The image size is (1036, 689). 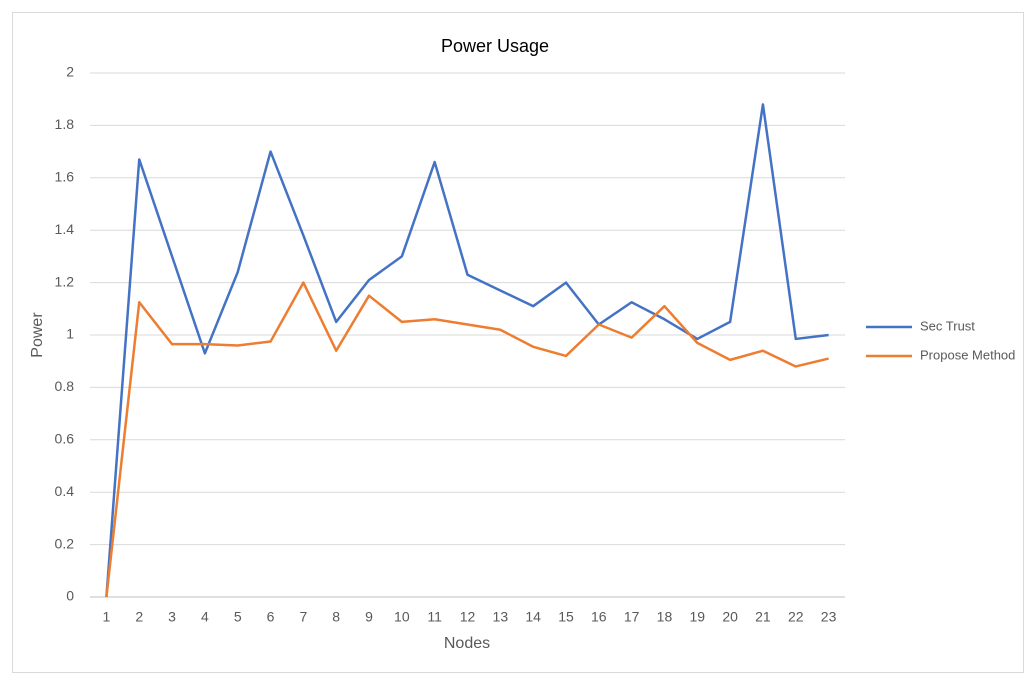 What do you see at coordinates (796, 617) in the screenshot?
I see `x-tick-label: 22` at bounding box center [796, 617].